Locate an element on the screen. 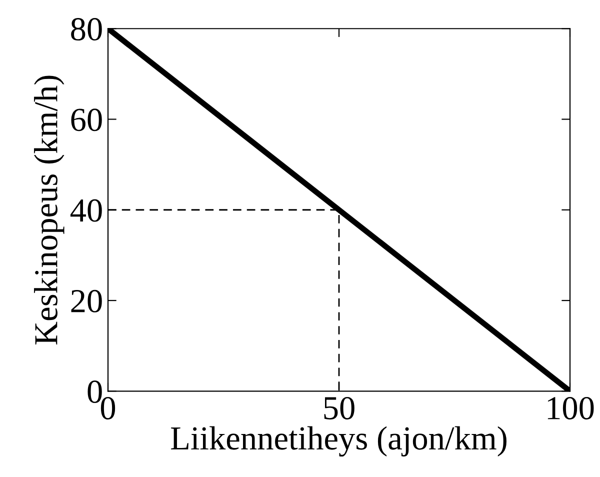 The width and height of the screenshot is (600, 477). x-tick-label: 100 is located at coordinates (571, 408).